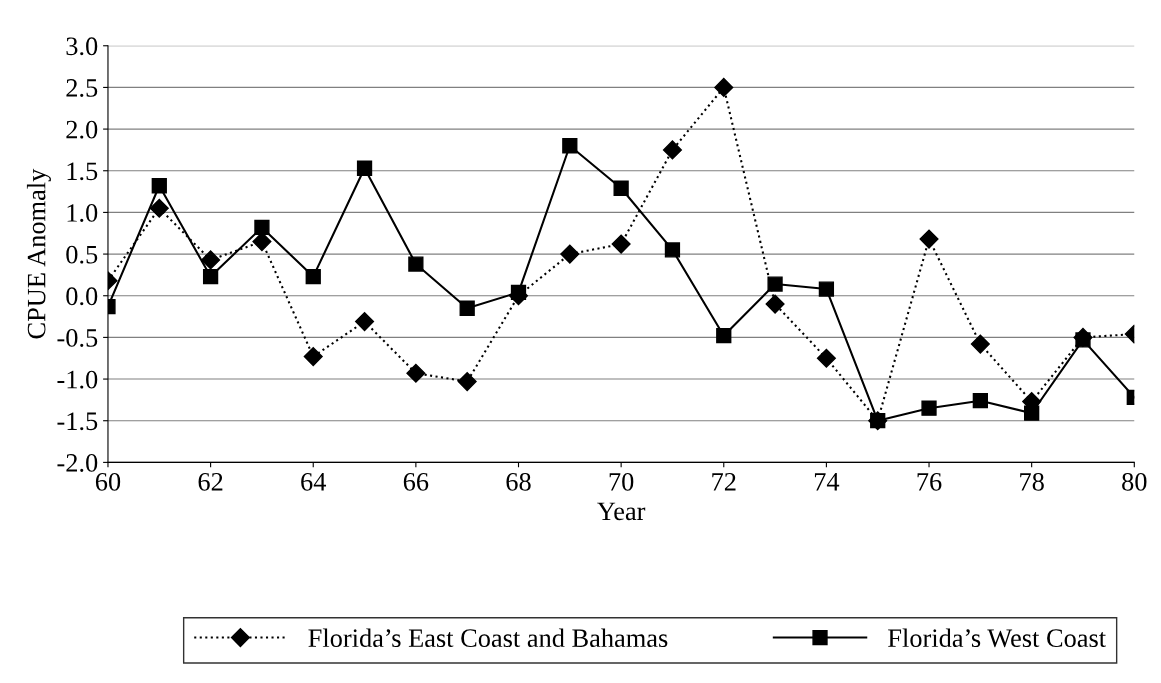 The image size is (1161, 683). Describe the element at coordinates (210, 481) in the screenshot. I see `x-tick-label: 62` at that location.